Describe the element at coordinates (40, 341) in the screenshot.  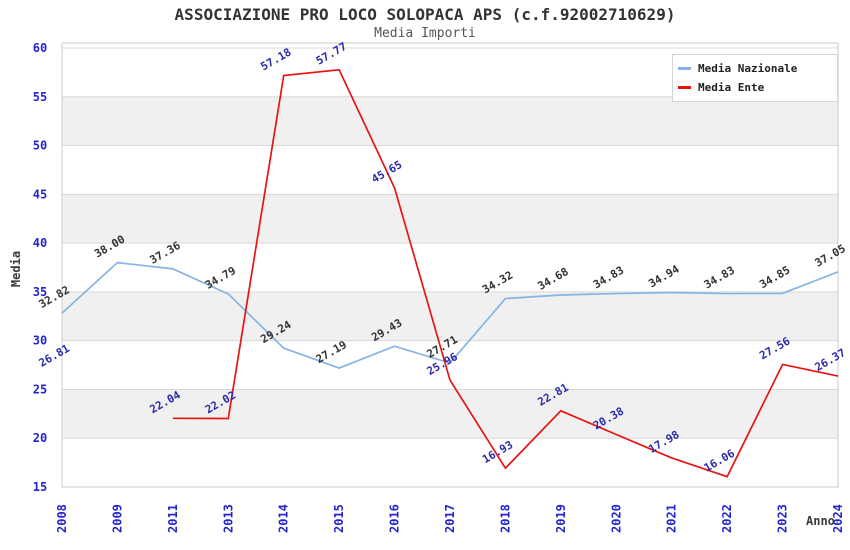
I see `y-tick-label: 30` at that location.